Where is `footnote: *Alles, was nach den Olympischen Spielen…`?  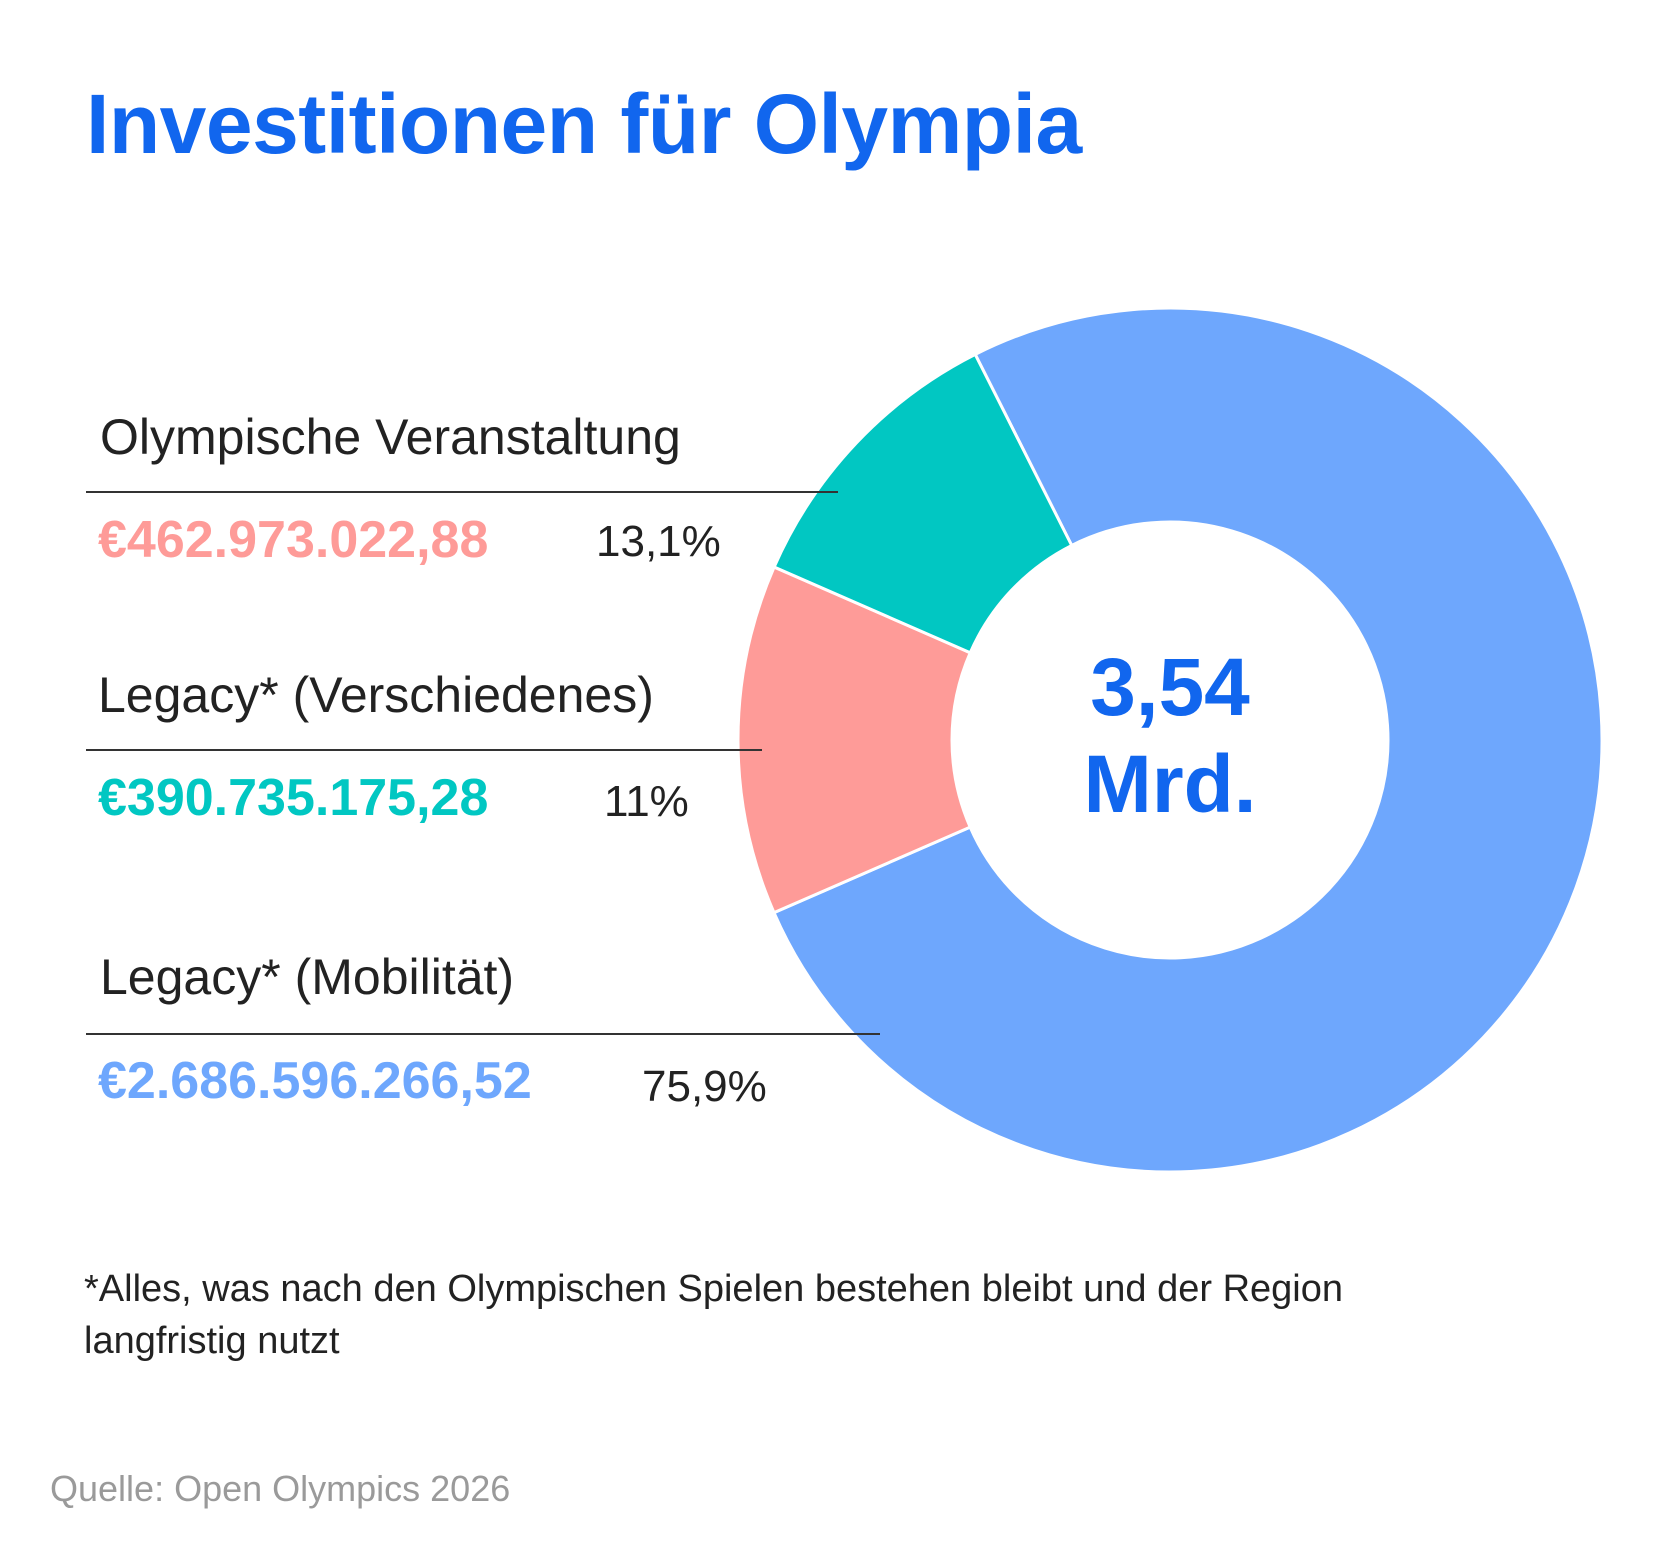 footnote: *Alles, was nach den Olympischen Spielen… is located at coordinates (714, 1315).